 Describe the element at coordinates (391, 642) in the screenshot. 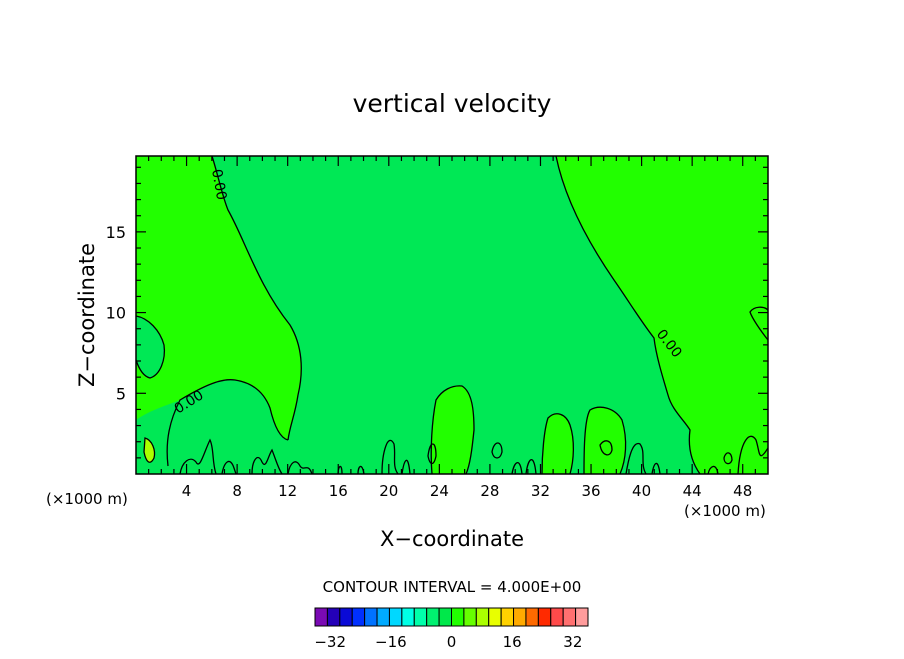

I see `colorbar-tick-label: −16` at that location.